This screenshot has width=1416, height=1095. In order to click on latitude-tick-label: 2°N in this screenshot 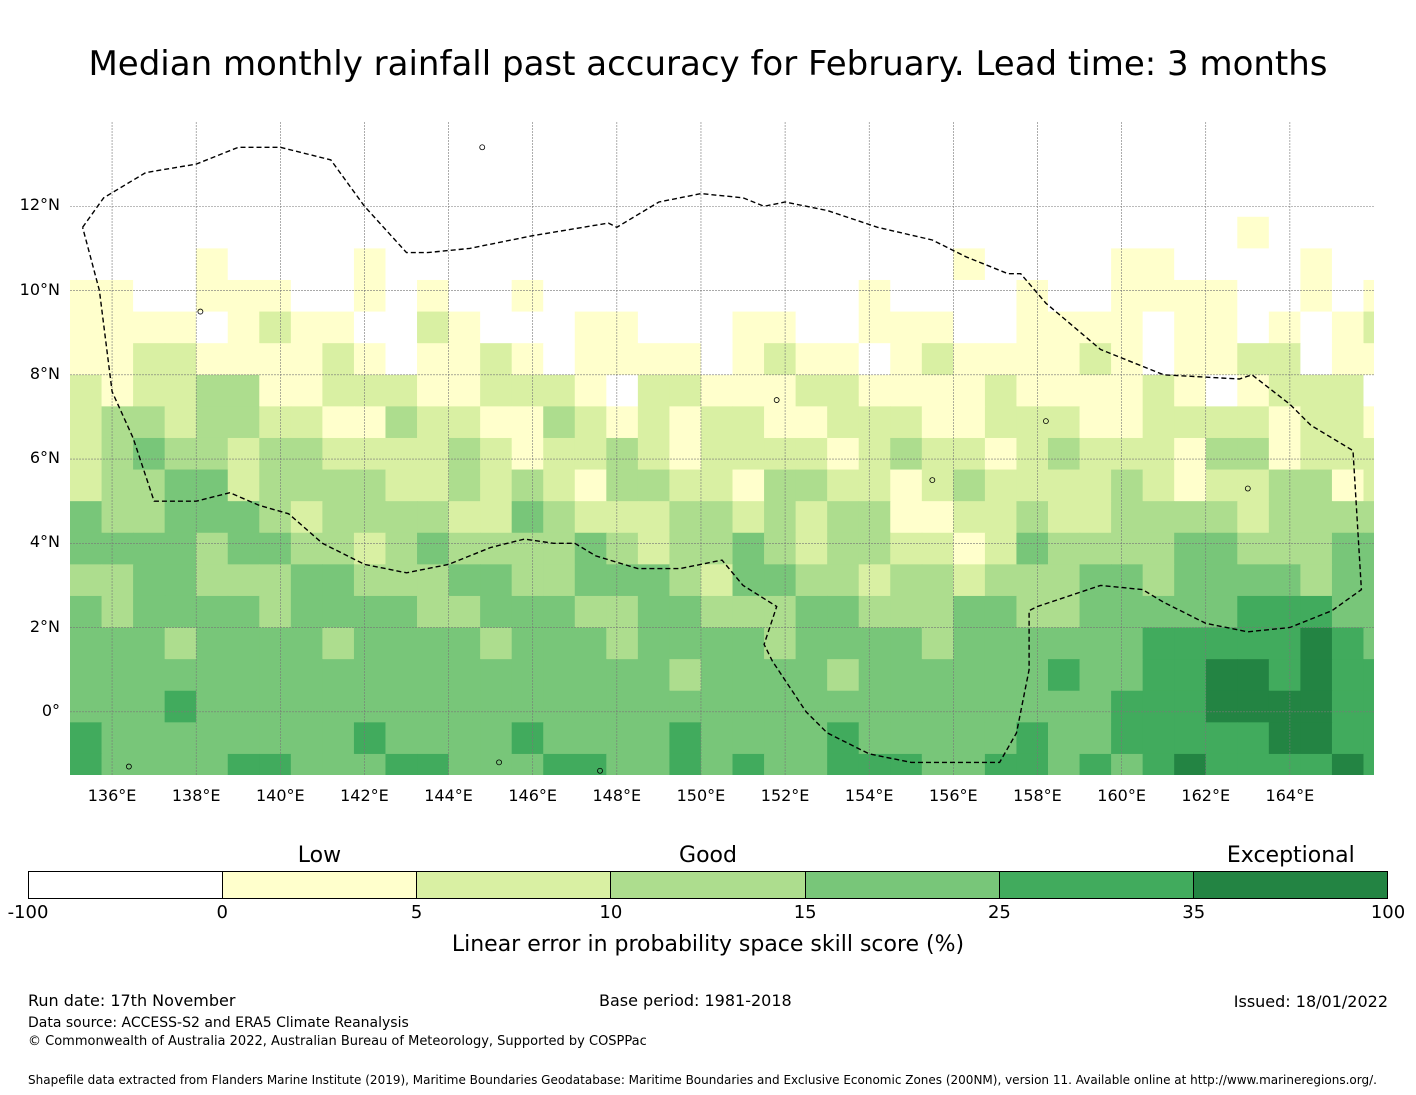, I will do `click(44, 626)`.